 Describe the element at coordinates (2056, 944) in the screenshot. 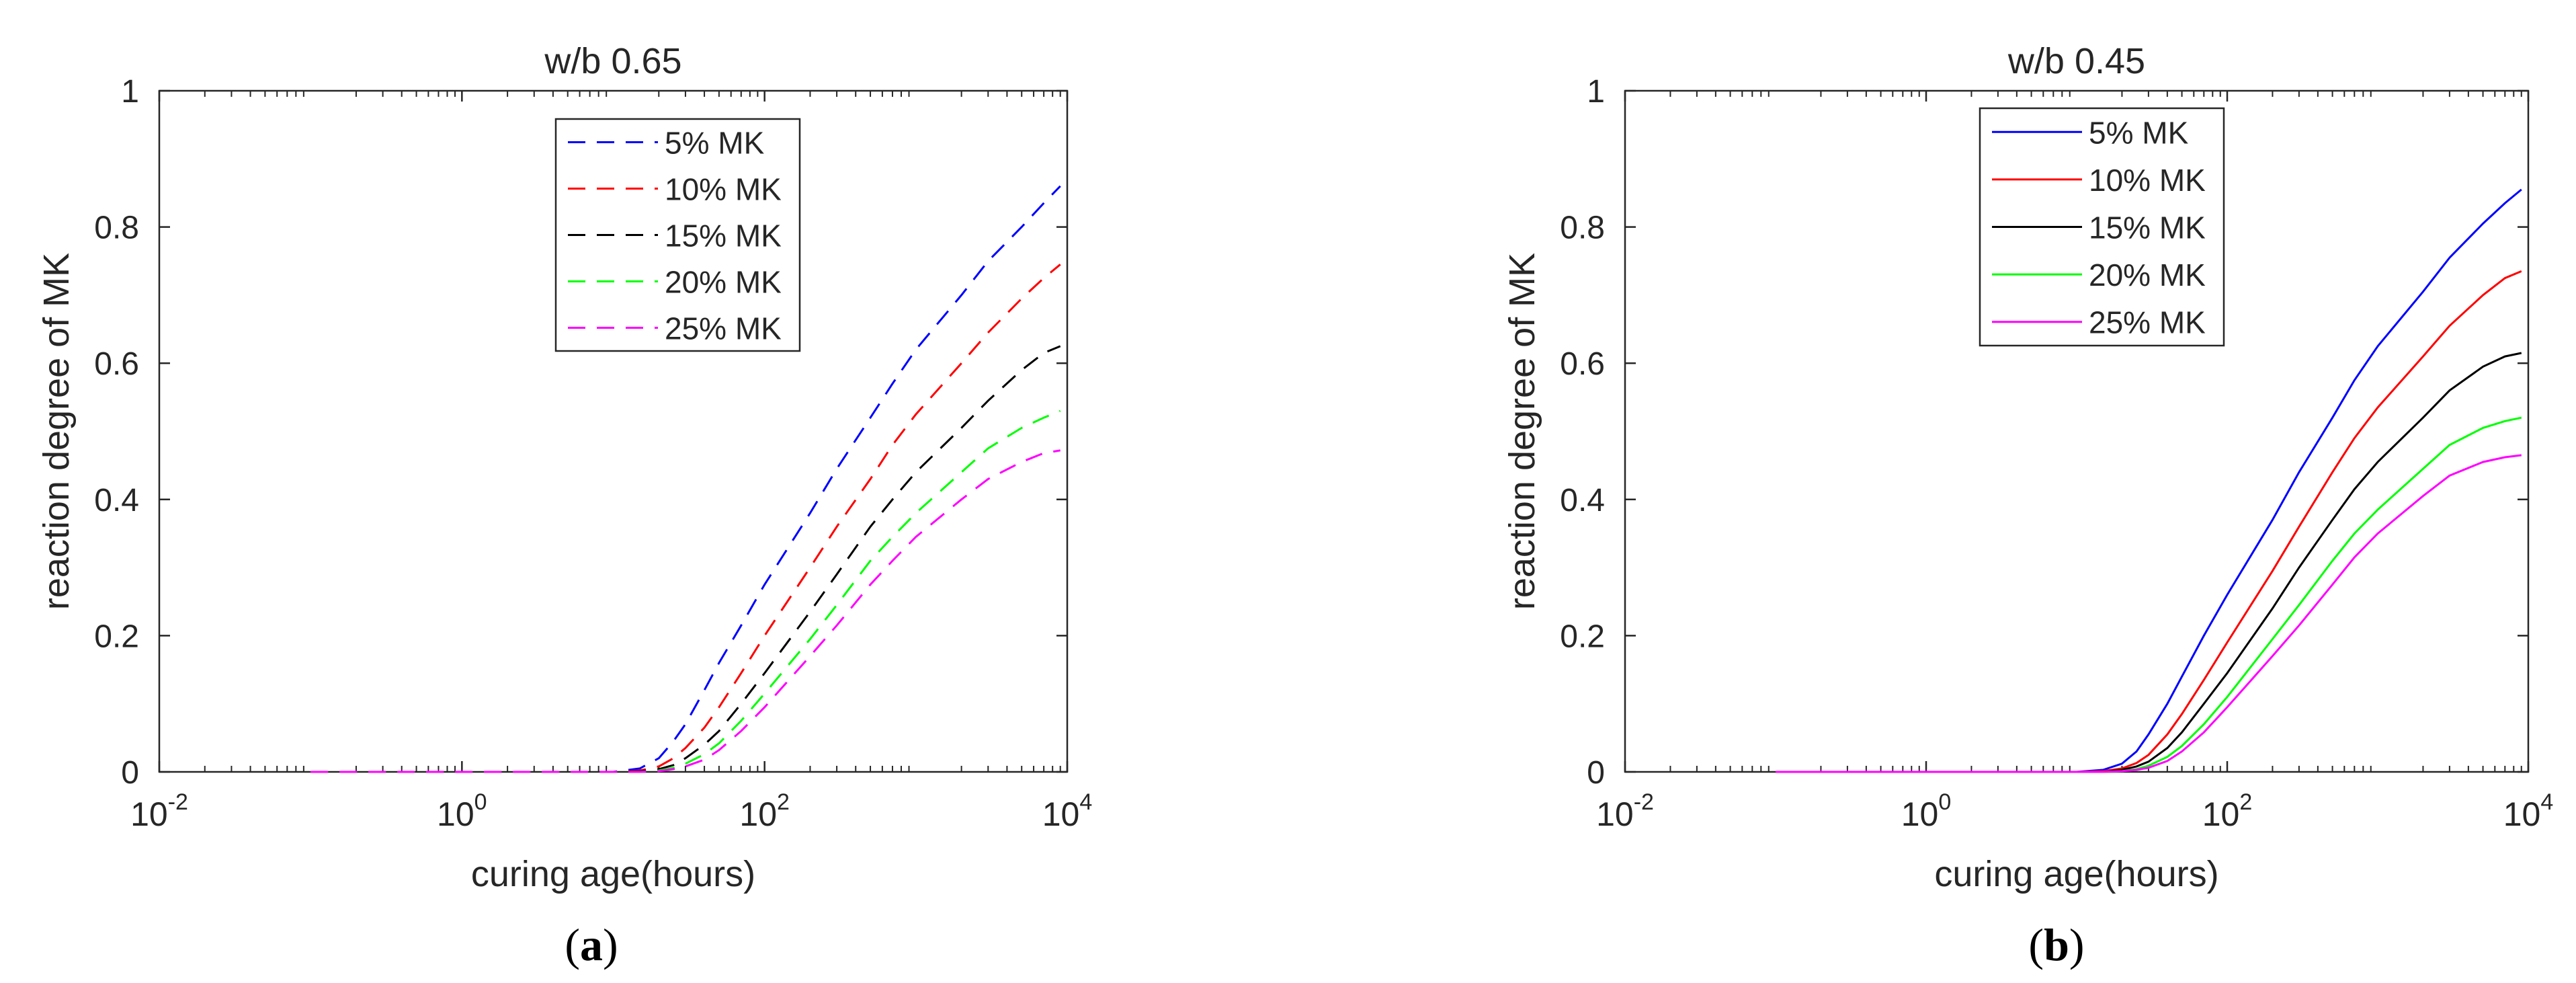

I see `panel-caption: (b)` at that location.